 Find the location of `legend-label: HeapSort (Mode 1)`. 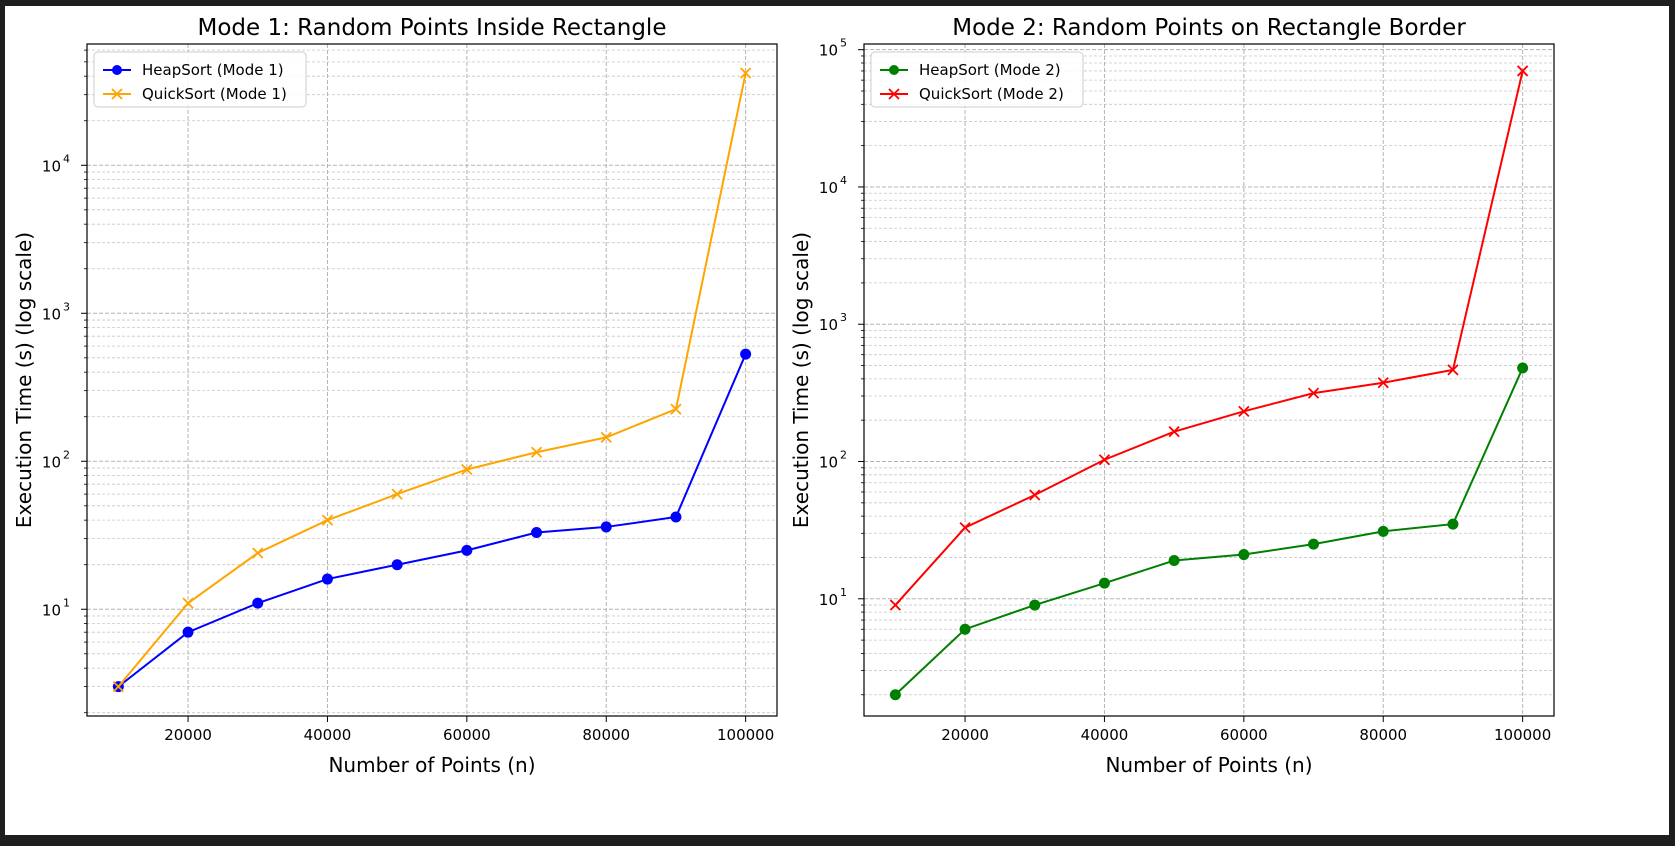

legend-label: HeapSort (Mode 1) is located at coordinates (213, 70).